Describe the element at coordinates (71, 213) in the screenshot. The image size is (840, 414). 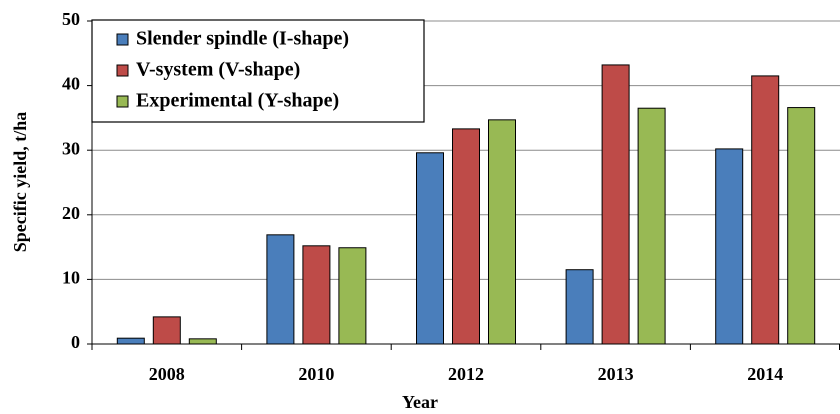
I see `y-tick-label: 20` at that location.